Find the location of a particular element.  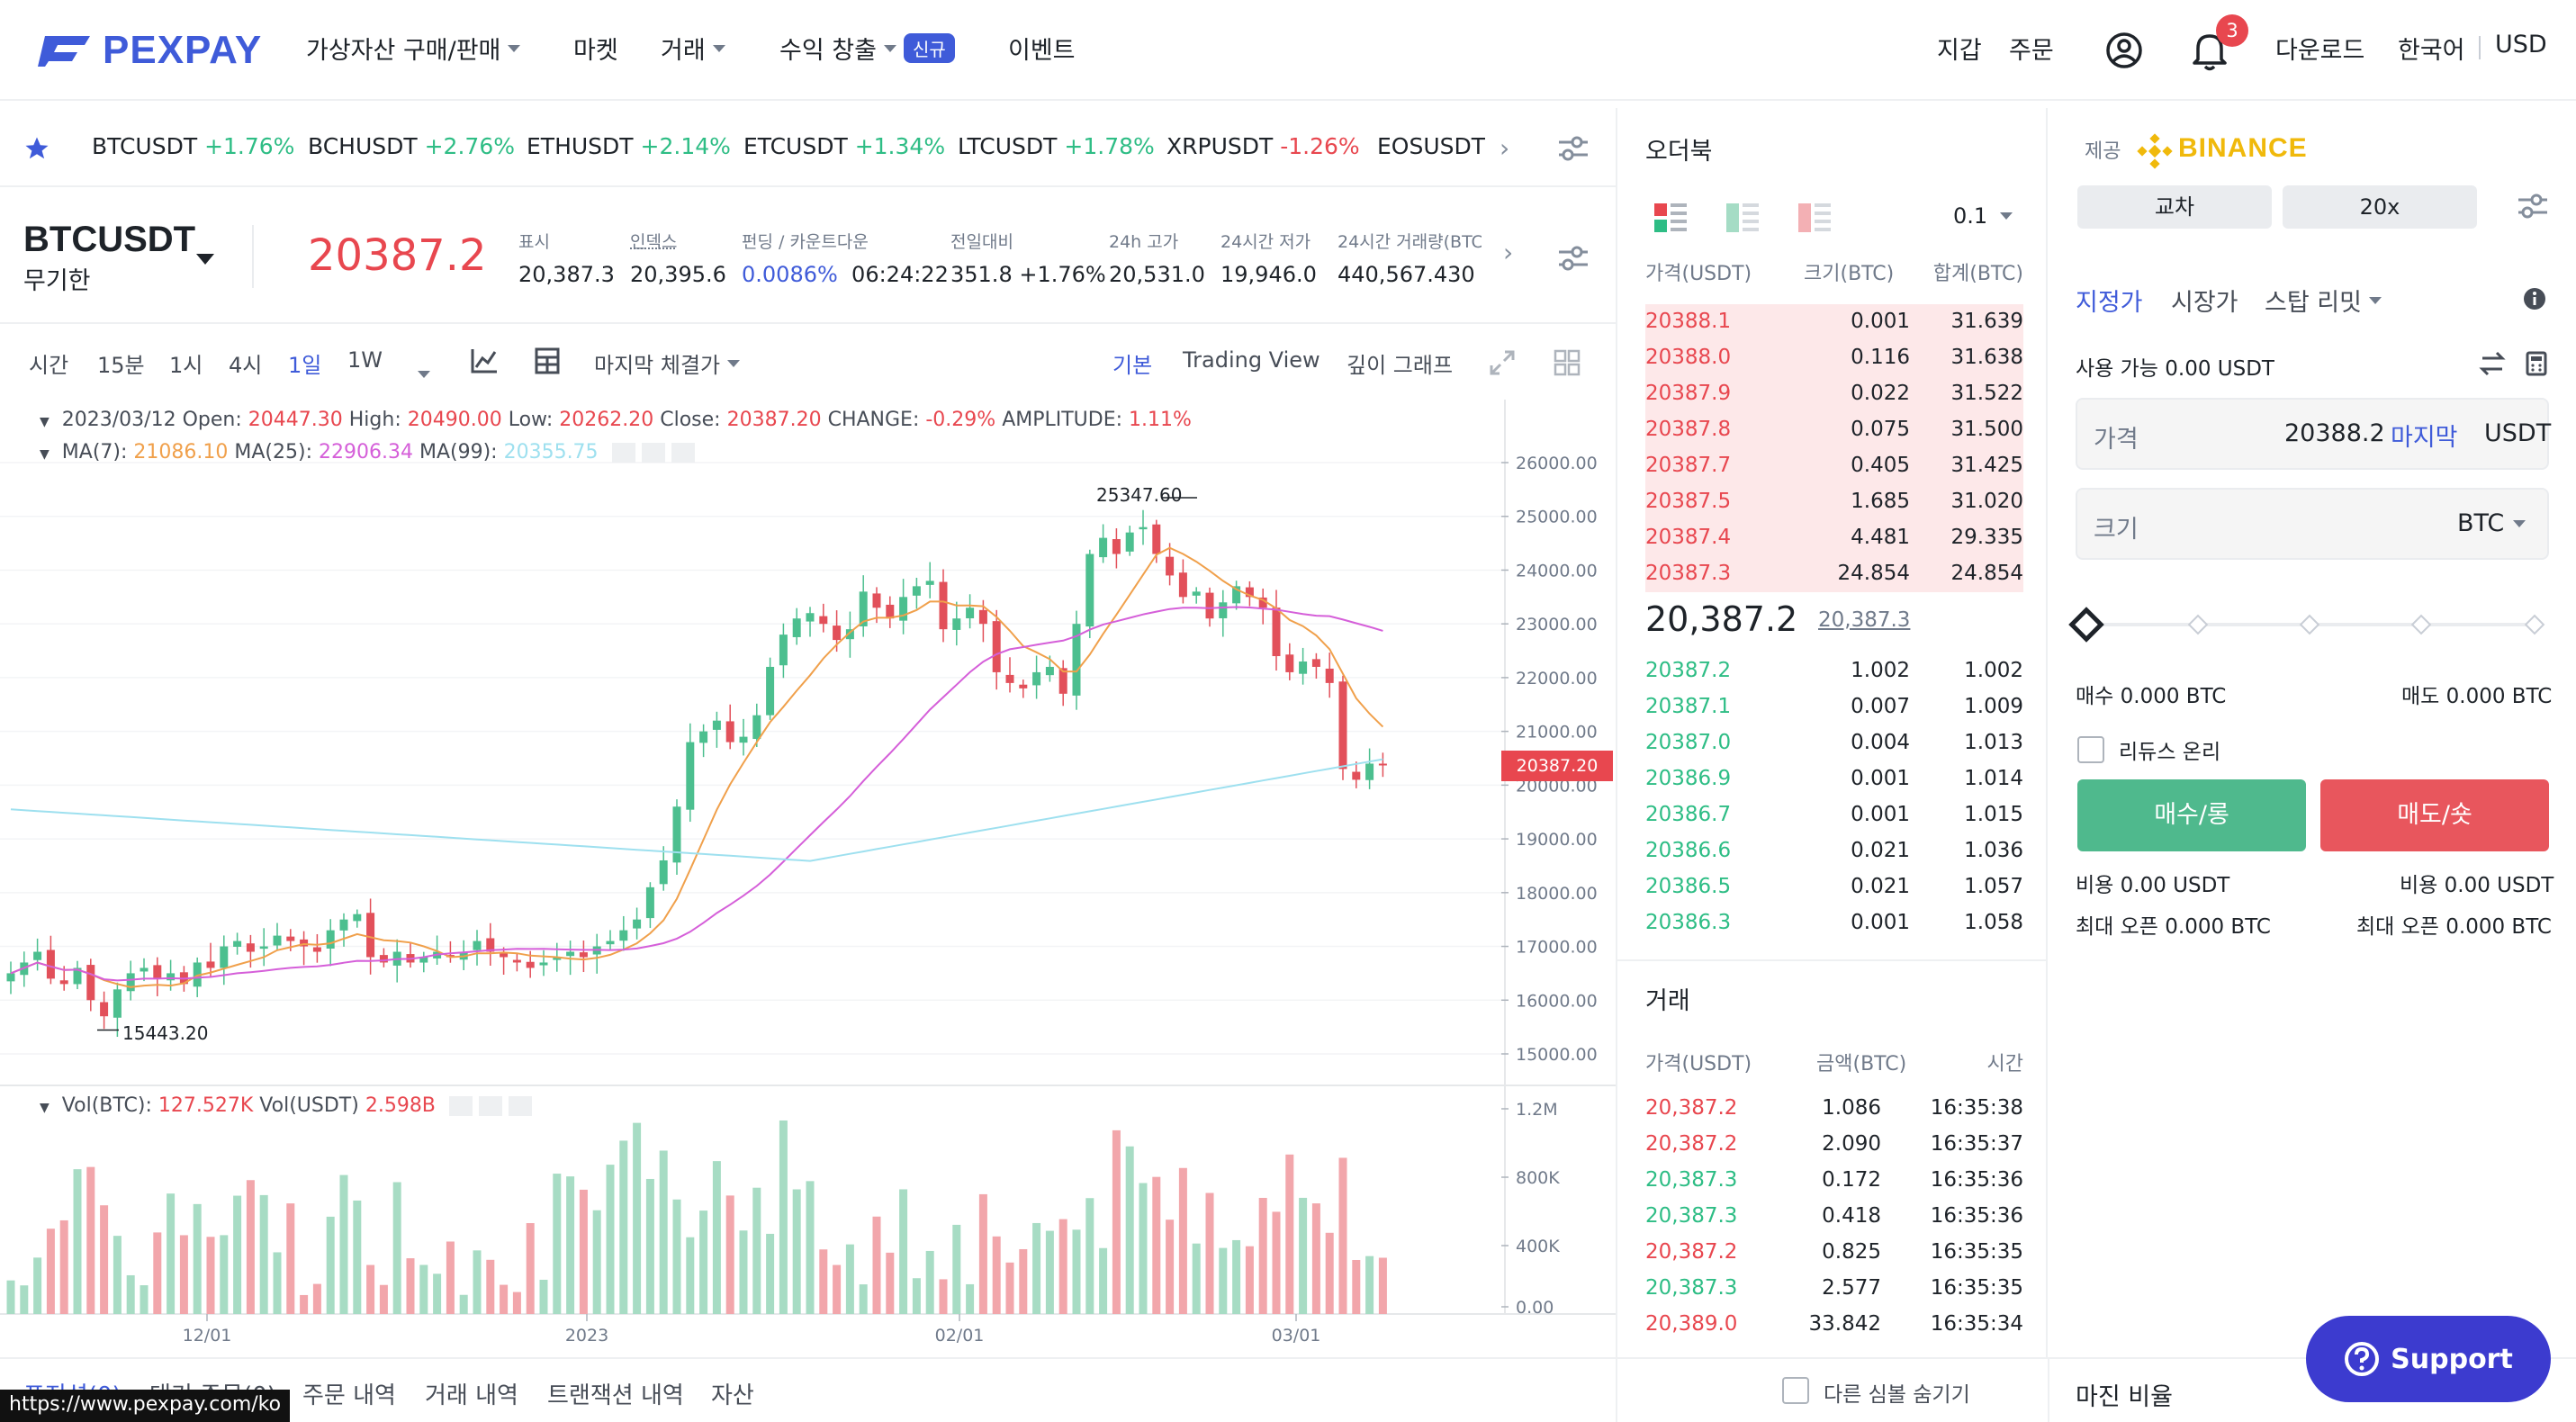

orderbook-bid-row: 20386.3 0.001 1.058 is located at coordinates (1834, 922).